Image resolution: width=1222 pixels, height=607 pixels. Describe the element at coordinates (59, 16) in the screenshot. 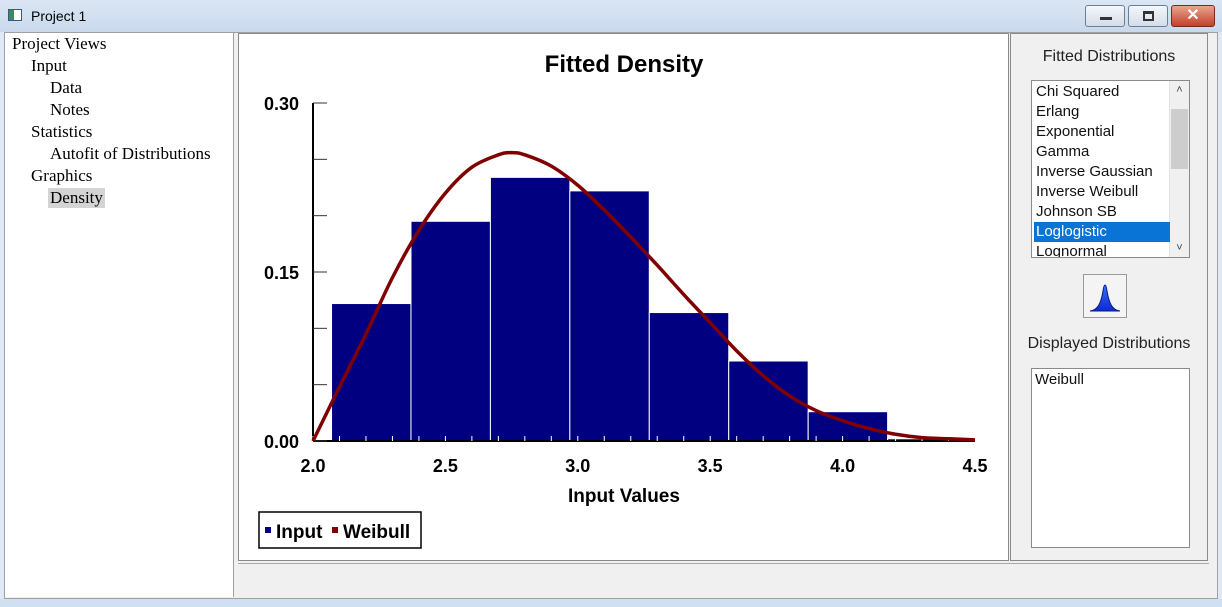

I see `window-title: Project 1` at that location.